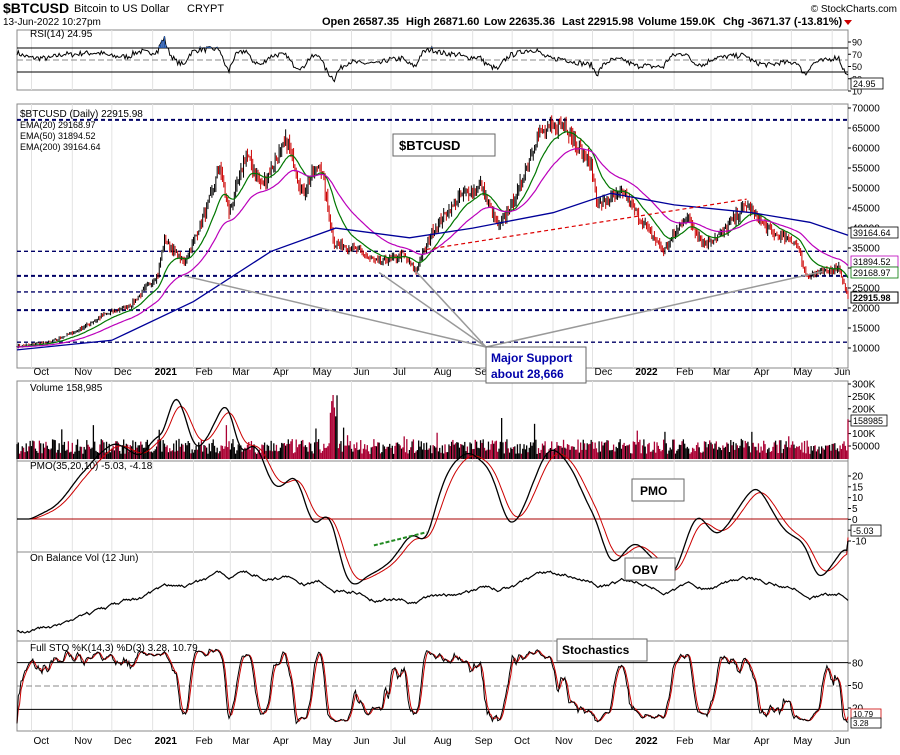 The height and width of the screenshot is (755, 900). Describe the element at coordinates (81, 114) in the screenshot. I see `price-legend-main: $BTCUSD (Daily) 22915.98` at that location.